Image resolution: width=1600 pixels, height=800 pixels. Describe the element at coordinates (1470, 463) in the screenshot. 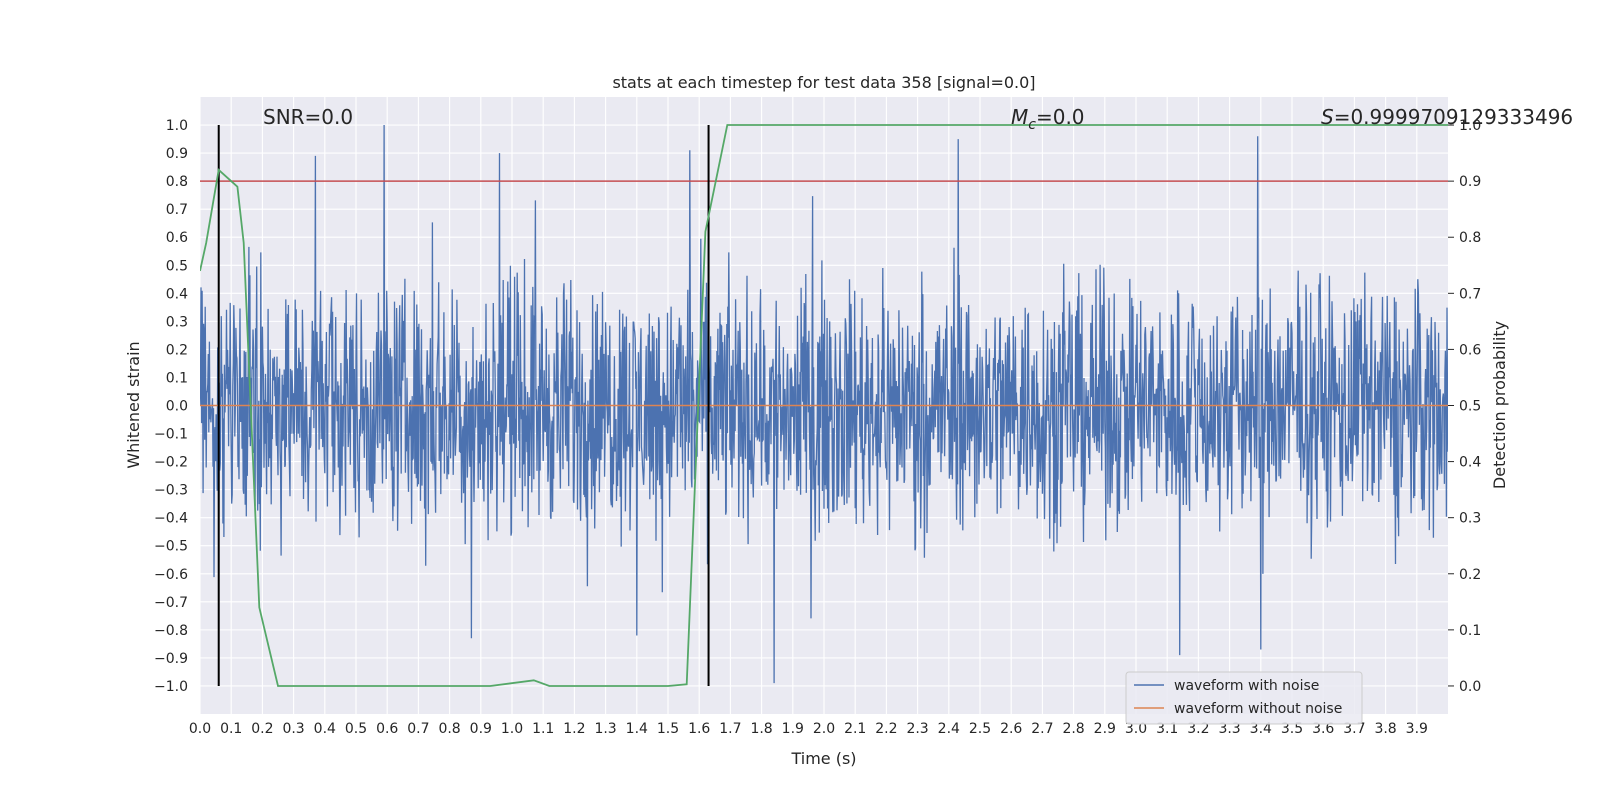

I see `right-tick-label: 0.4` at that location.